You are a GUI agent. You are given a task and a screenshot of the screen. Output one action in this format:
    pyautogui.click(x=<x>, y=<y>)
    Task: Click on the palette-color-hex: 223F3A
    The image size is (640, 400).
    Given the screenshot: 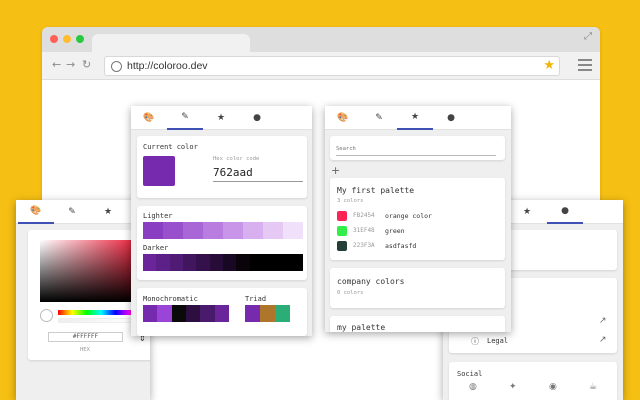 What is the action you would take?
    pyautogui.click(x=364, y=245)
    